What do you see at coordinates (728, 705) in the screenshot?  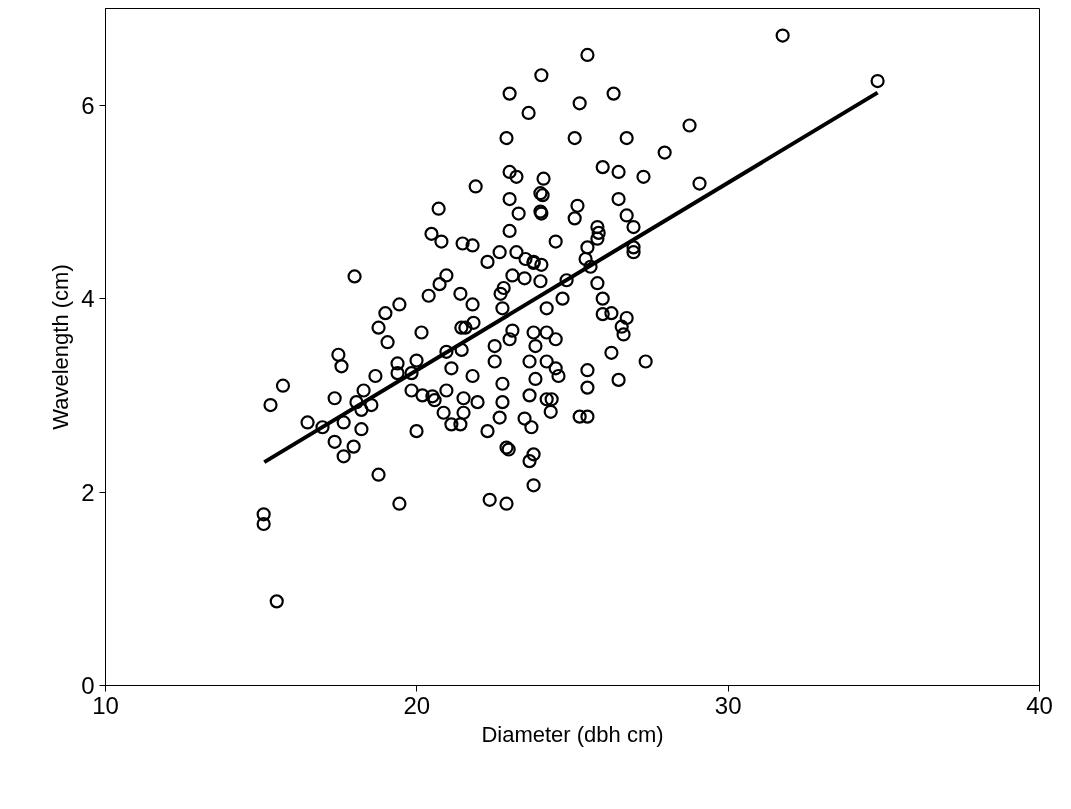 I see `x-tick-label: 30` at bounding box center [728, 705].